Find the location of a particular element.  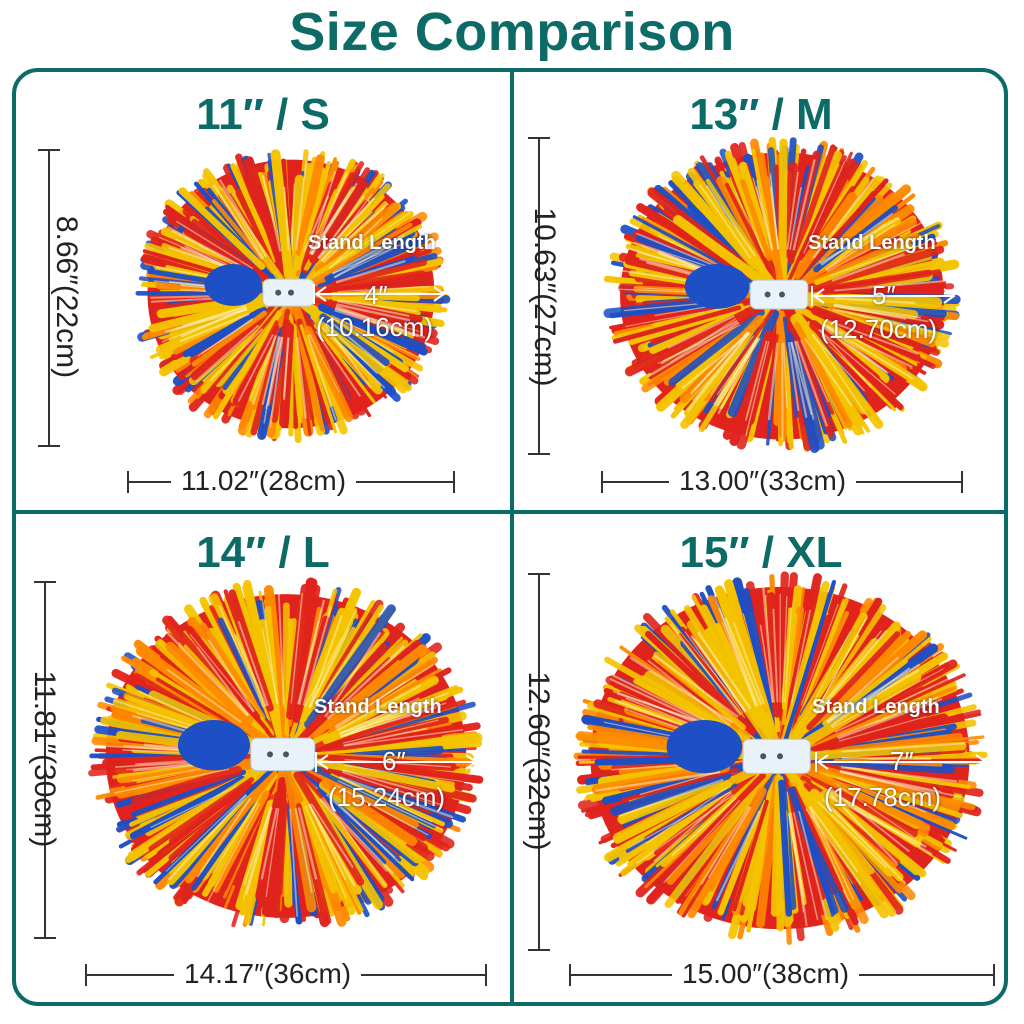

width-label: 14.17″(36cm) is located at coordinates (268, 974).